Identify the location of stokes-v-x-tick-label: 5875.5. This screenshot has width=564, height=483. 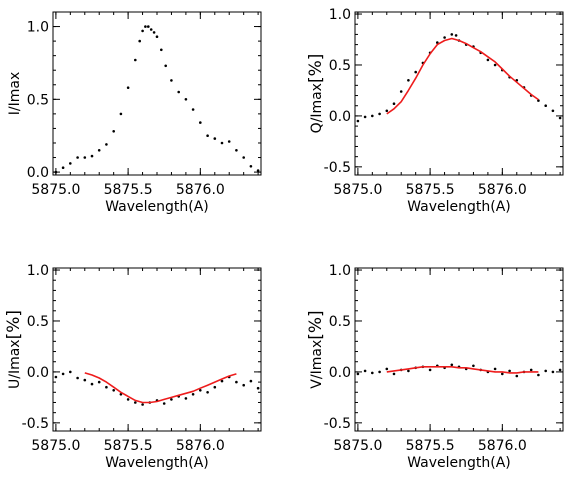
(430, 446).